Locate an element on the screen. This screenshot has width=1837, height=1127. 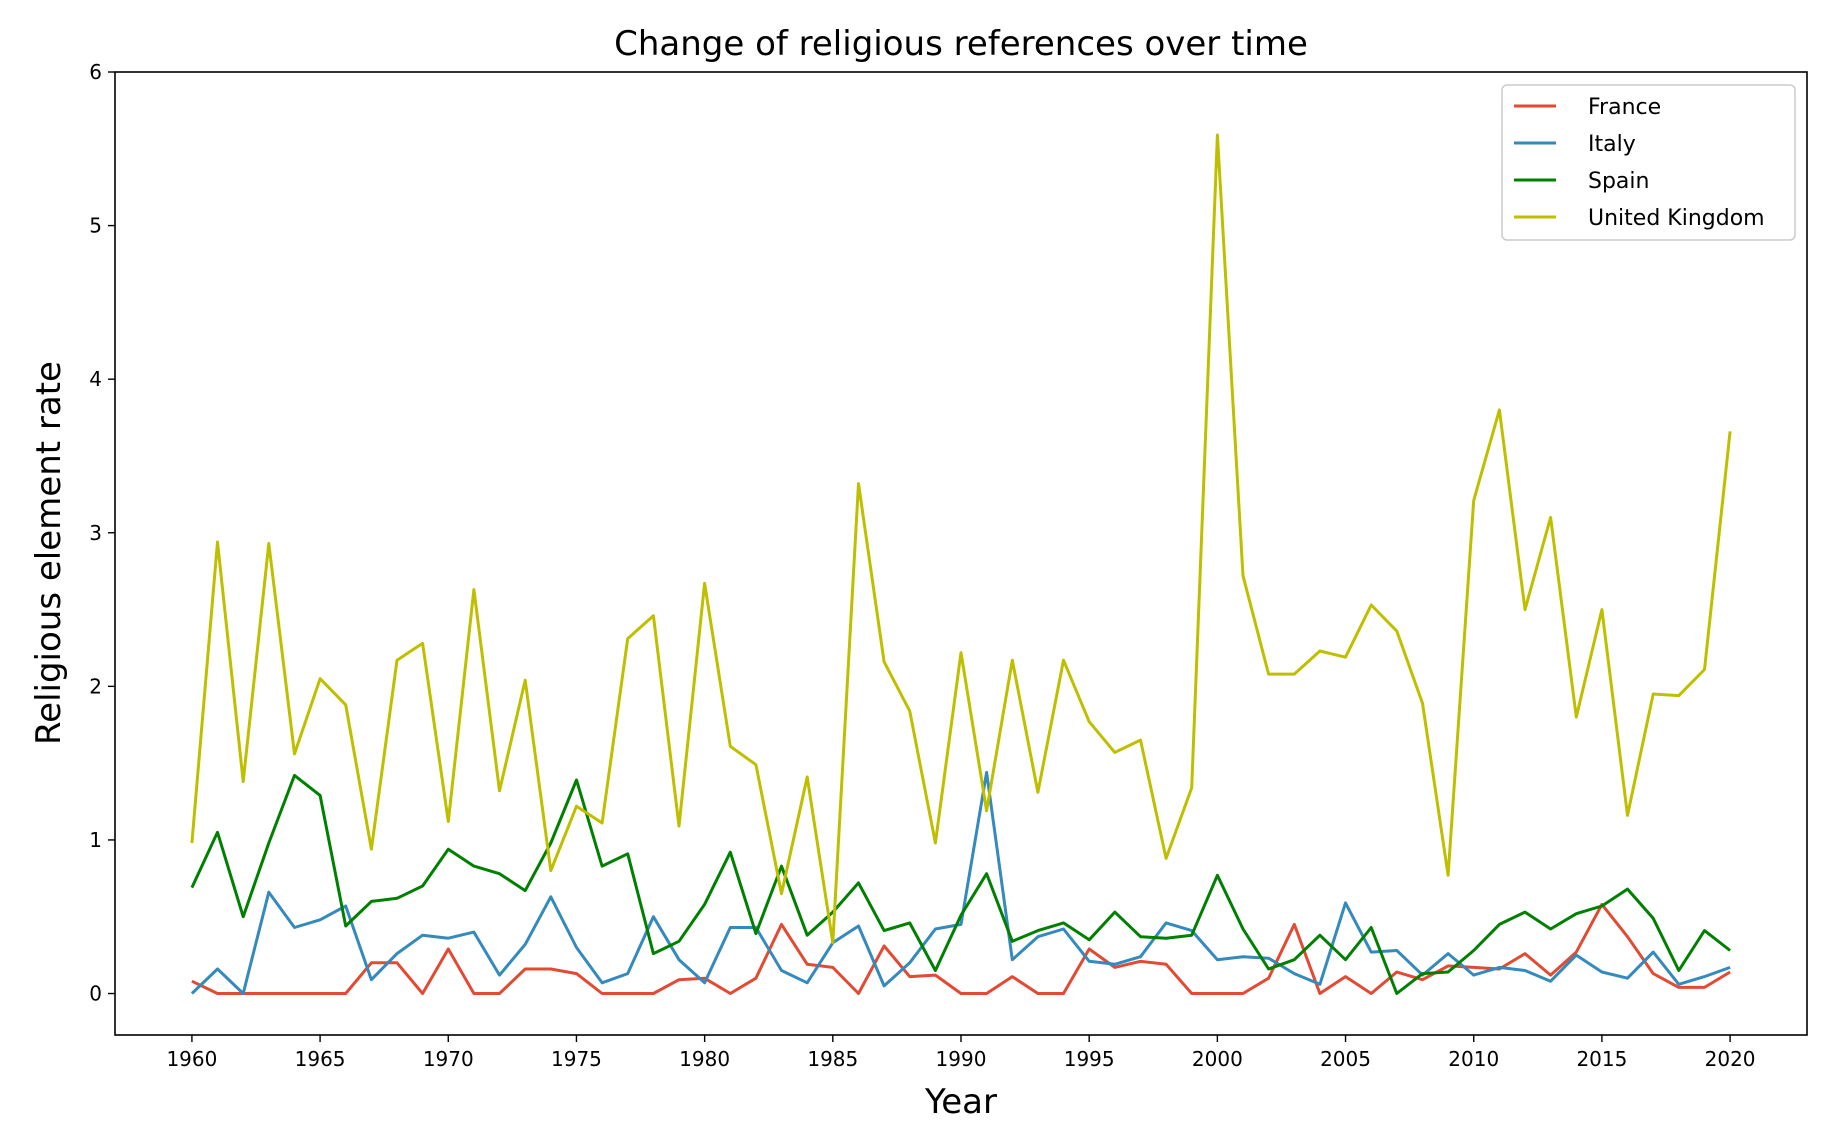
y-tick-label: 4 is located at coordinates (95, 379).